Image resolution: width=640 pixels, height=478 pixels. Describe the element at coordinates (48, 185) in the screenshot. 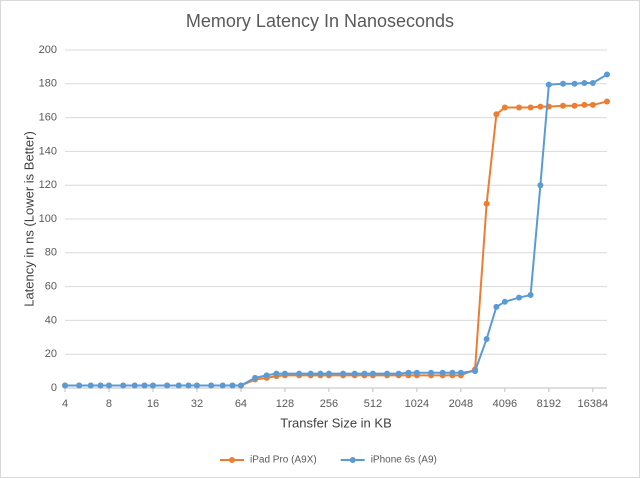

I see `y-tick-label: 120` at that location.